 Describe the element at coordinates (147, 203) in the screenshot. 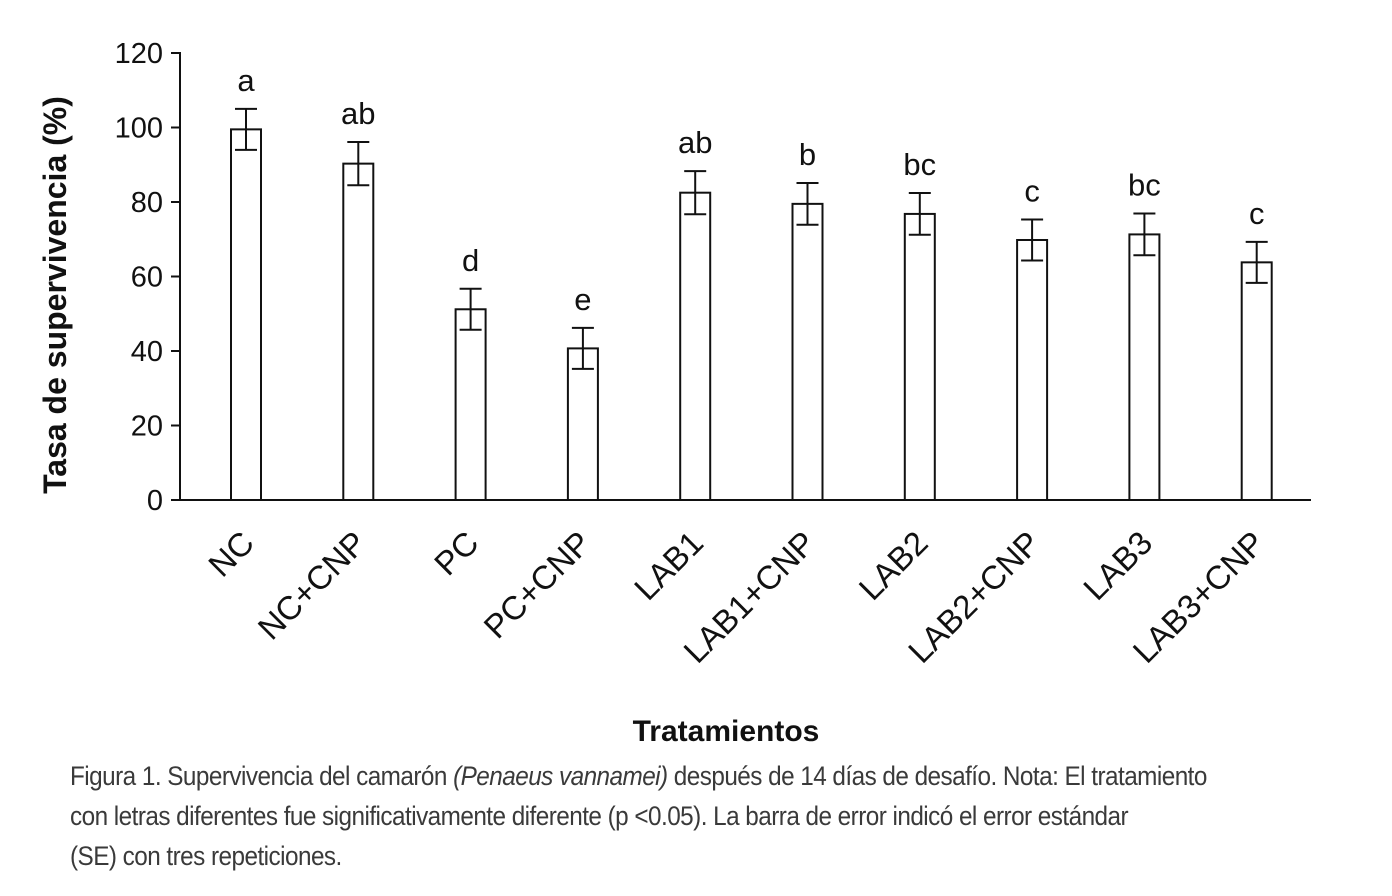

I see `y-tick-label: 80` at that location.